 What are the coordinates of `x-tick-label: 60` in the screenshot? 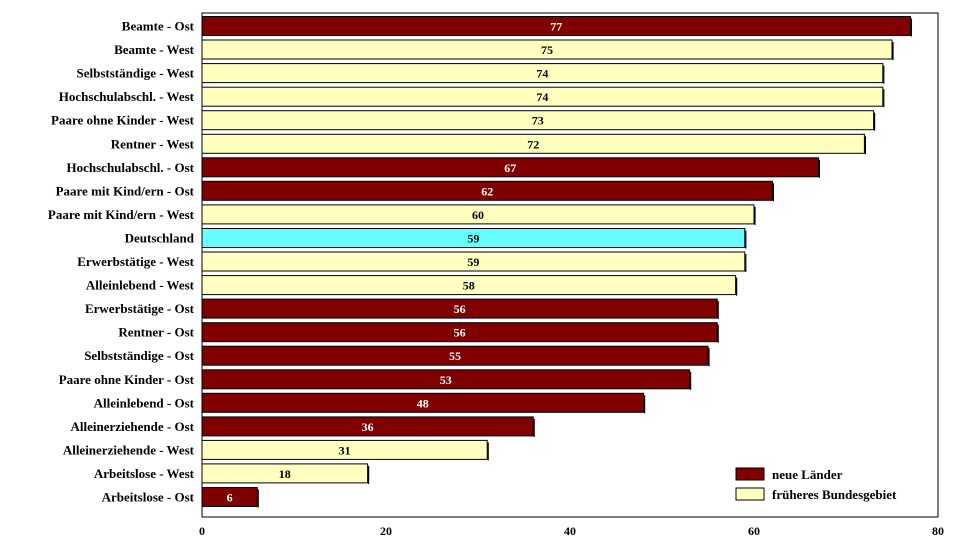 It's located at (754, 531).